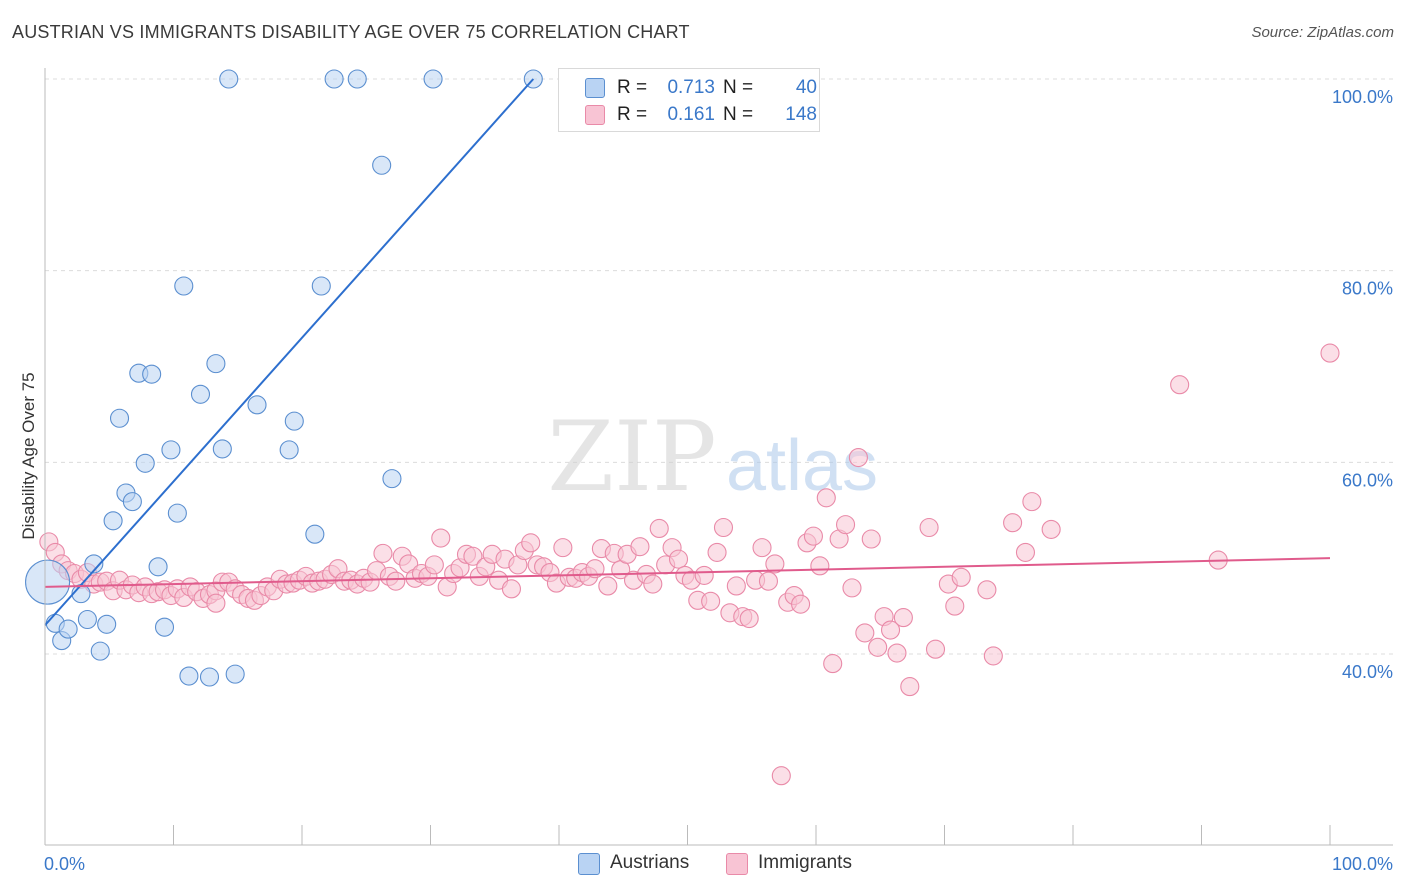 The width and height of the screenshot is (1406, 892). What do you see at coordinates (689, 100) in the screenshot?
I see `legend-box: R = 0.713 N = 40 R = 0.161 N = 148` at bounding box center [689, 100].